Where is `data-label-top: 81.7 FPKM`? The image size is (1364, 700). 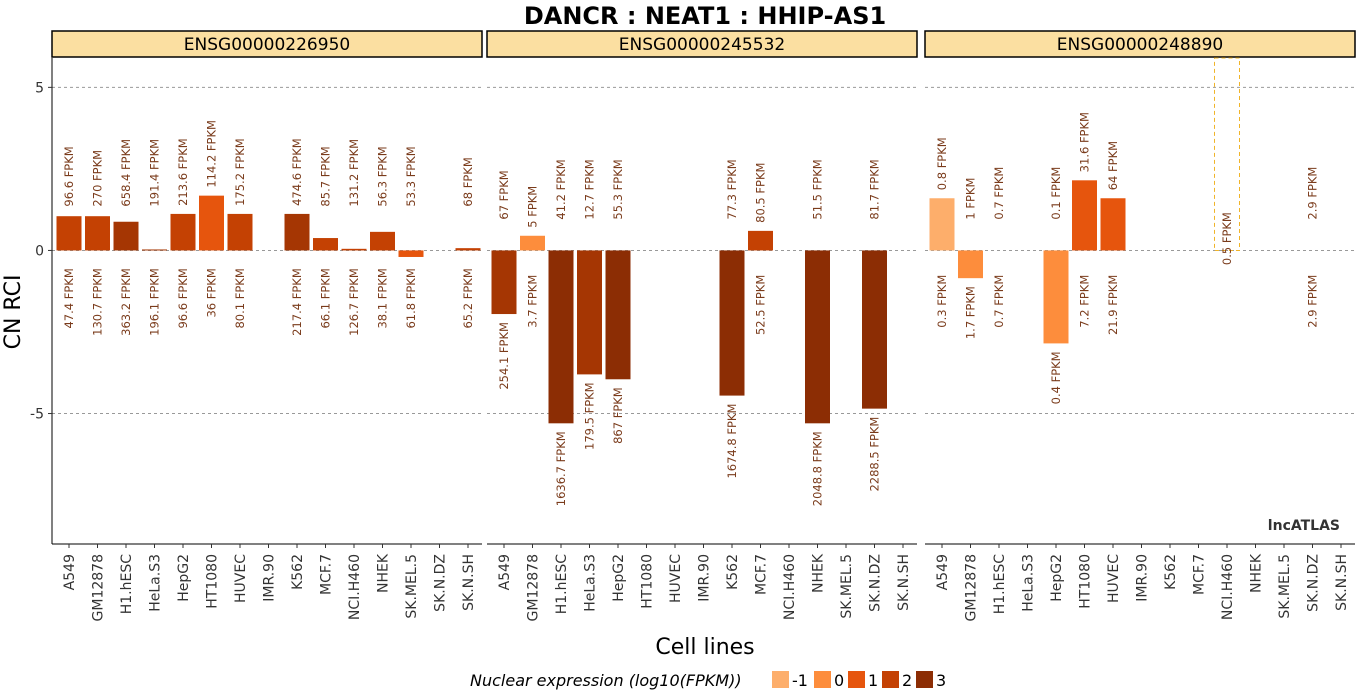 data-label-top: 81.7 FPKM is located at coordinates (875, 189).